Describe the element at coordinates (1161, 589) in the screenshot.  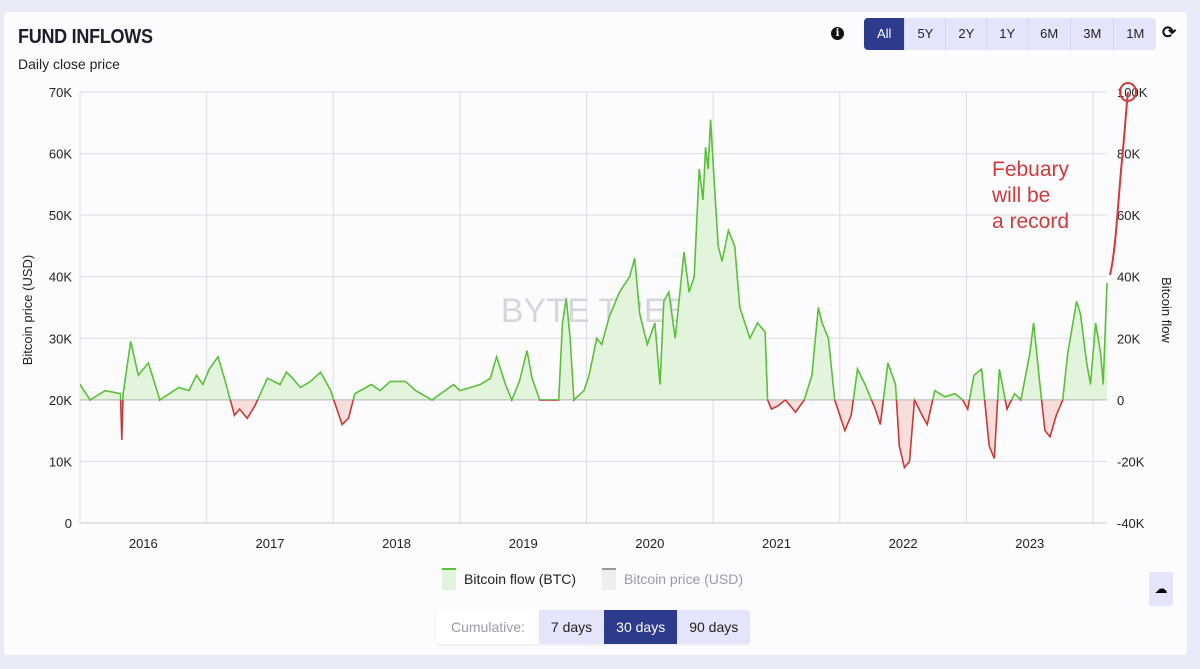
I see `cloud-download-icon: ☁` at that location.